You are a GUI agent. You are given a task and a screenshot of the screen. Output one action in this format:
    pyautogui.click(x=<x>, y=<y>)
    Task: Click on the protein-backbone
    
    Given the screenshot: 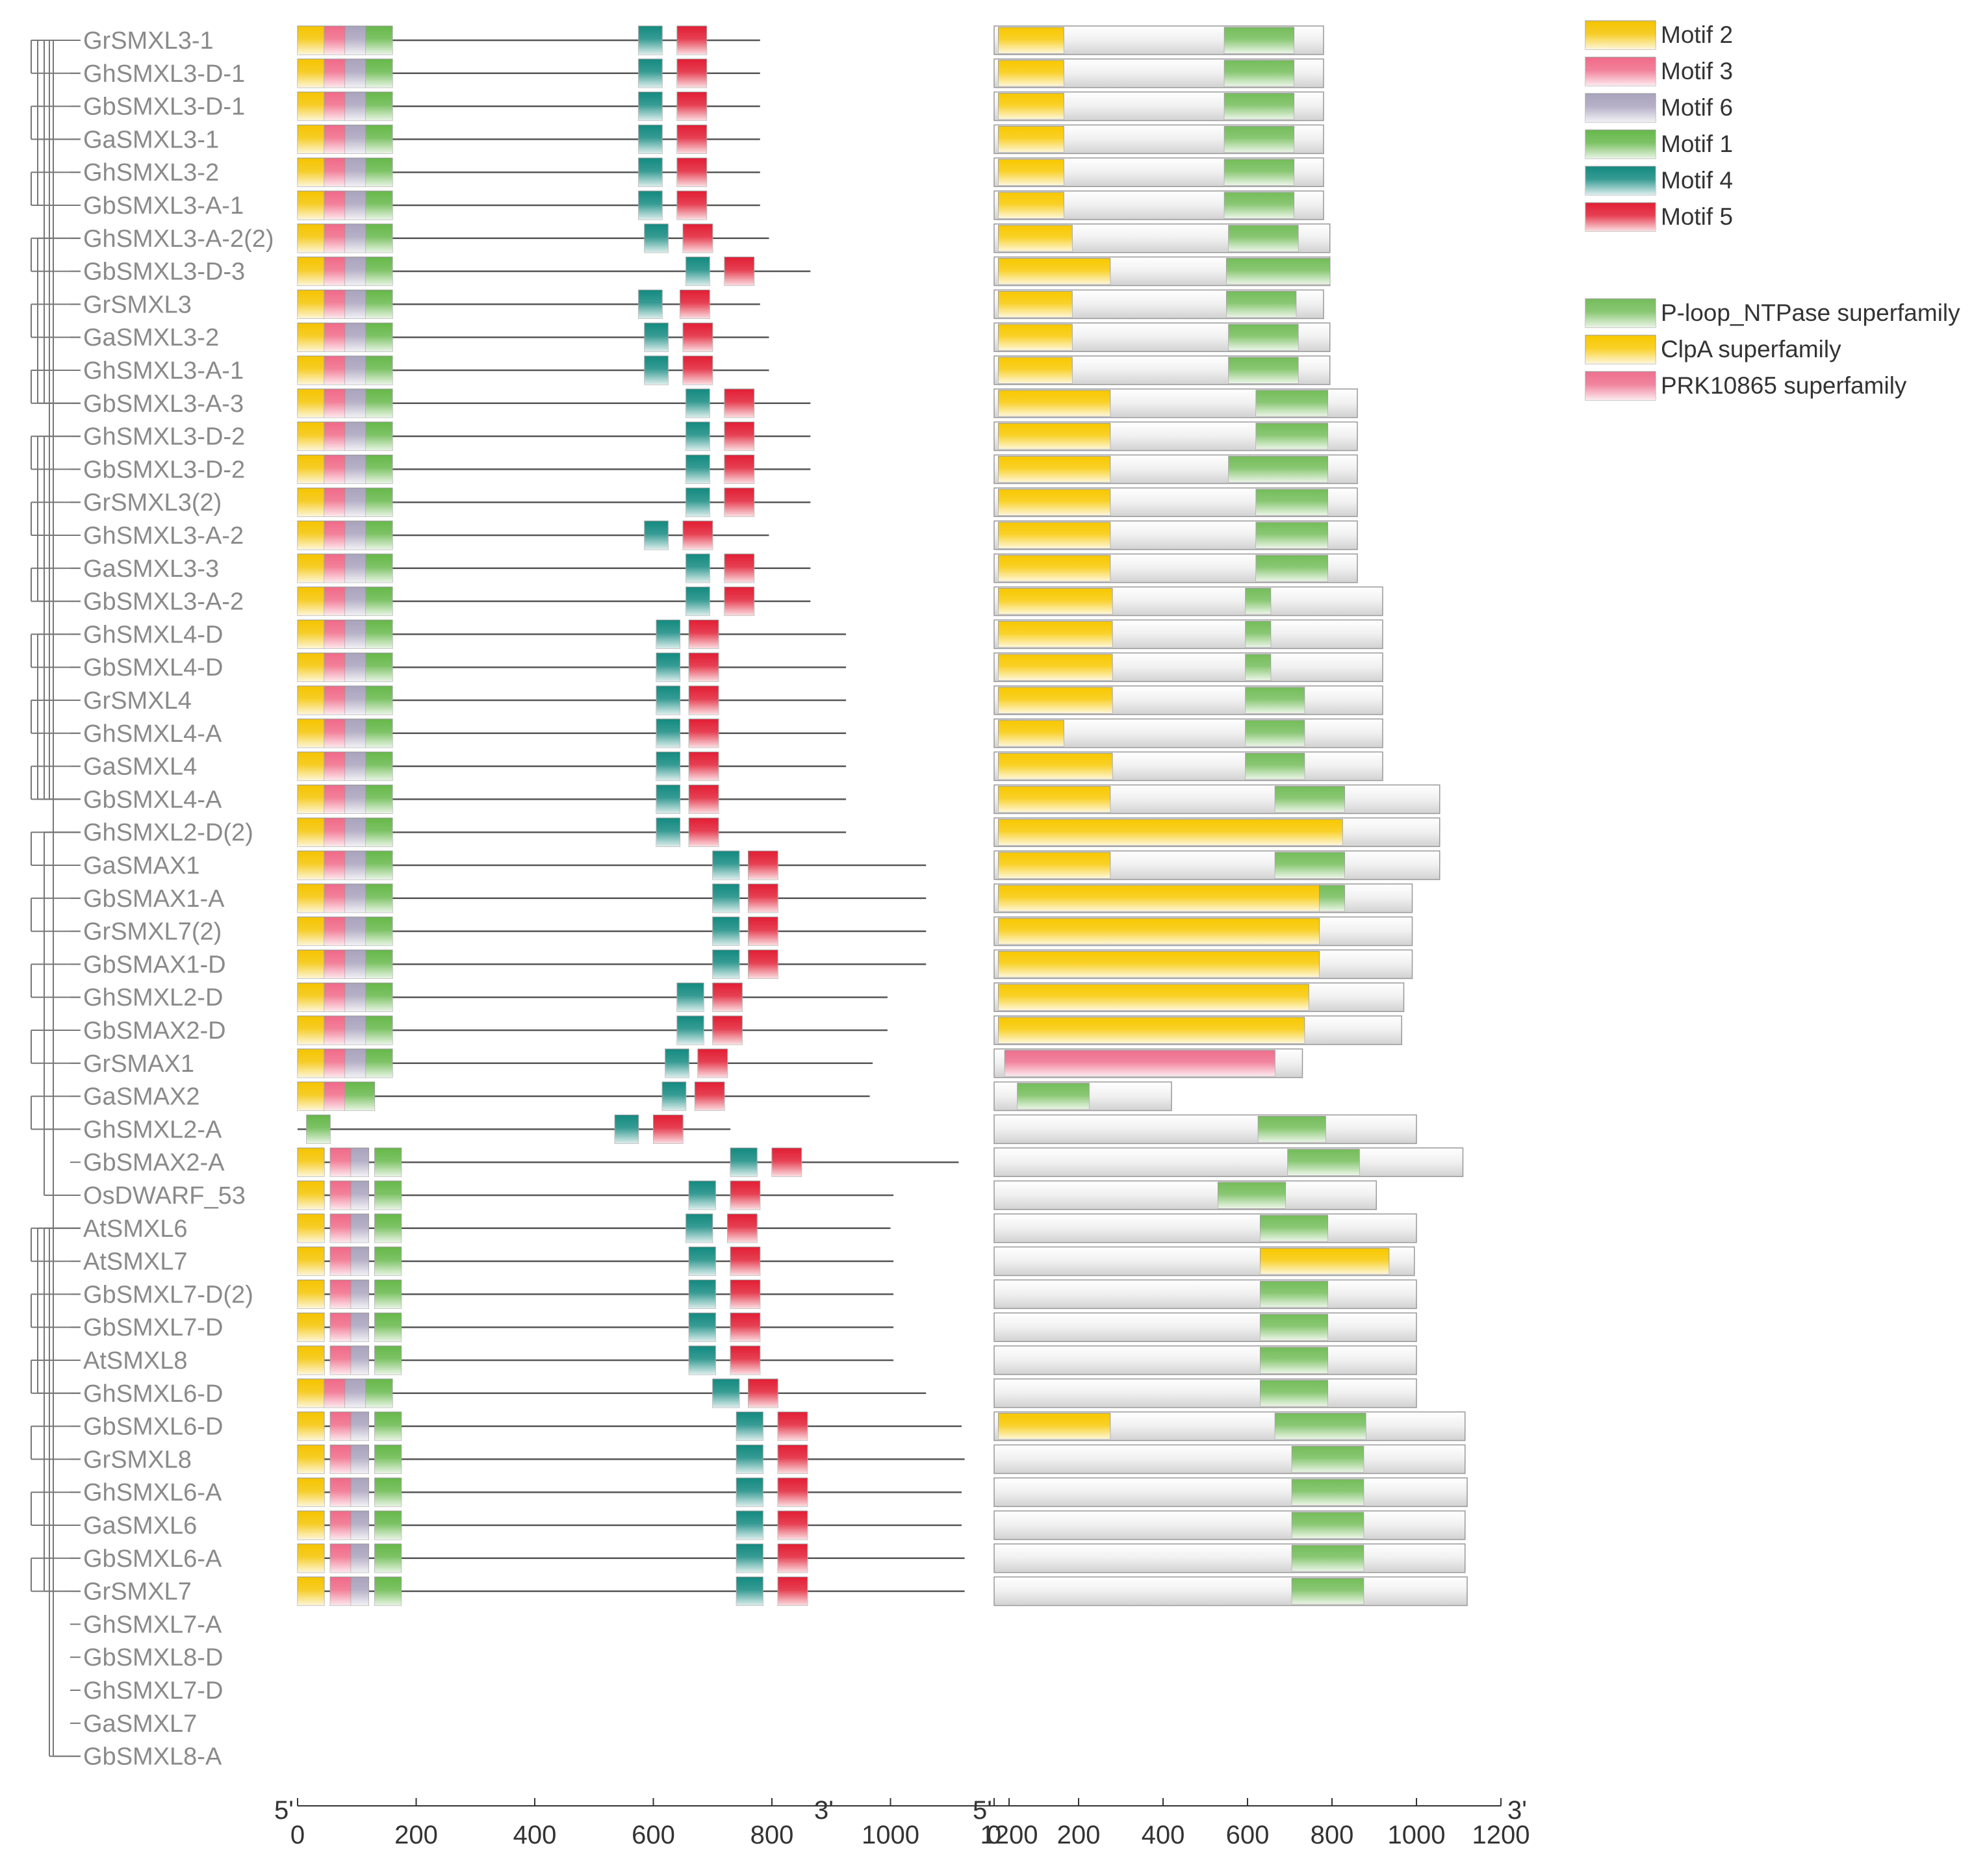 What is the action you would take?
    pyautogui.click(x=1230, y=1591)
    